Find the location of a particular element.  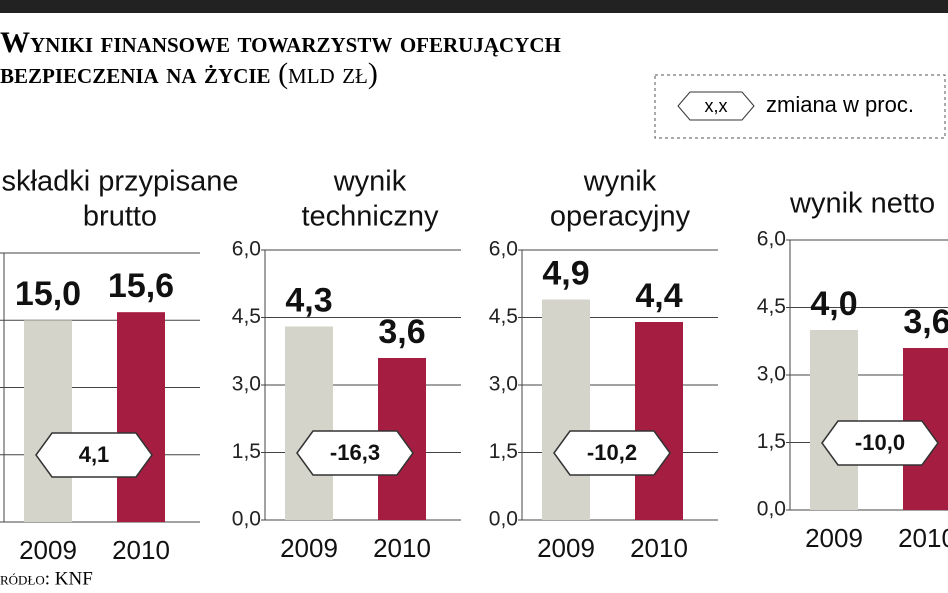

legend-box is located at coordinates (800, 106).